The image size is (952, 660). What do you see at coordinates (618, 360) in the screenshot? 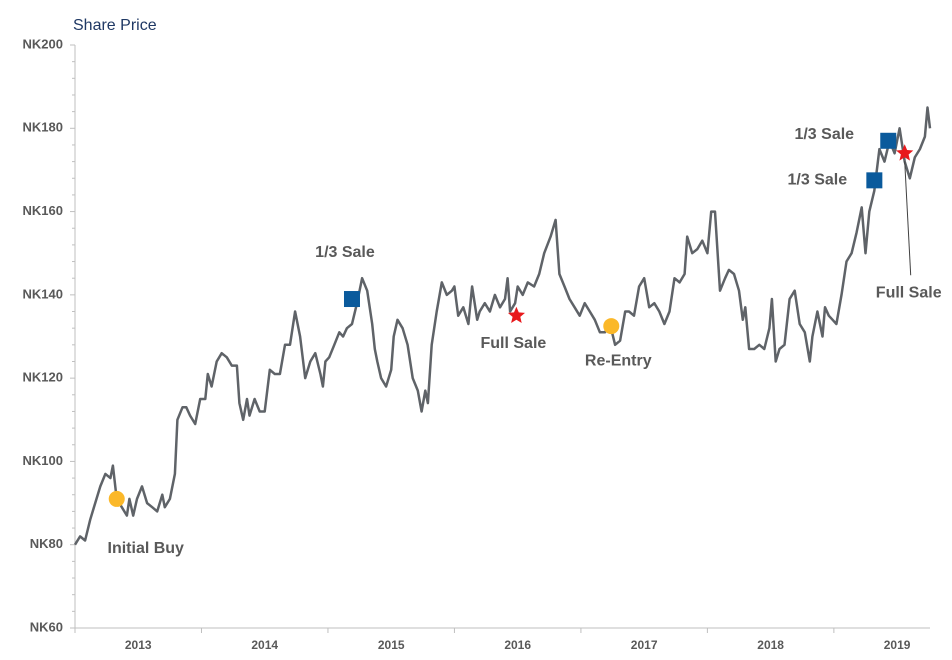
I see `event-label: Re-Entry` at bounding box center [618, 360].